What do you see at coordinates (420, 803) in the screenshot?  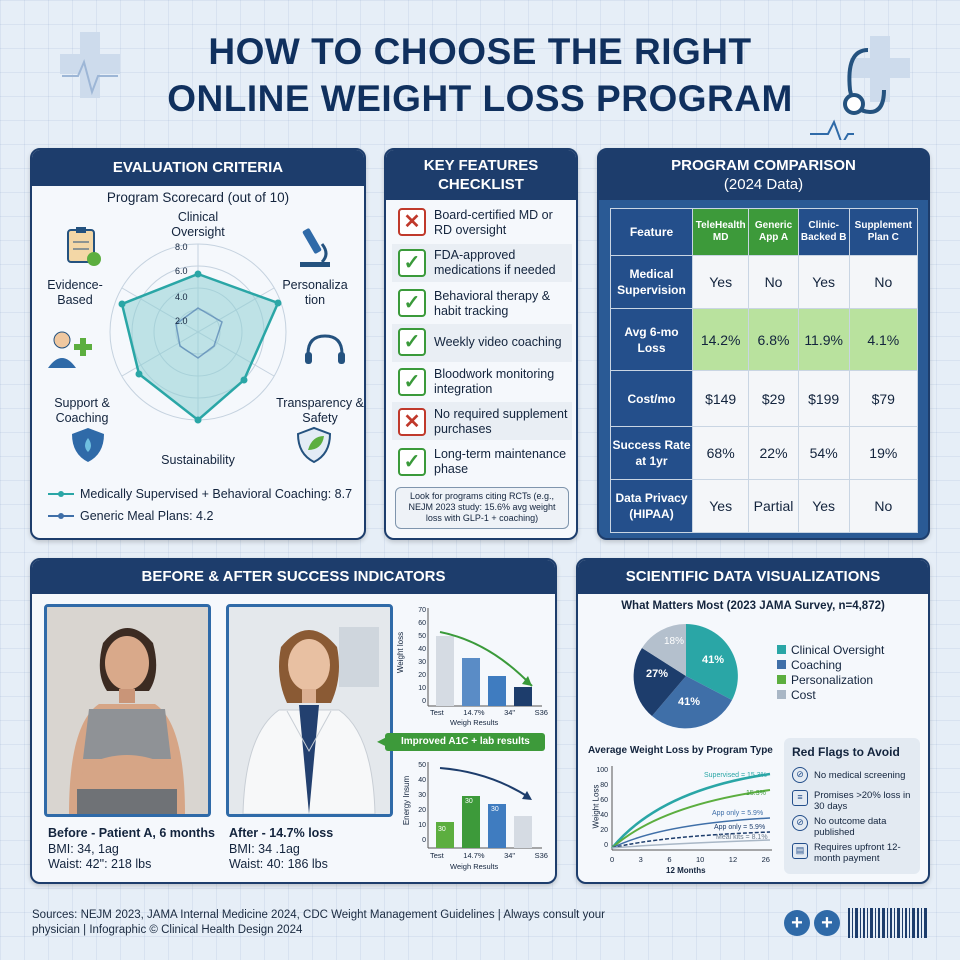 I see `chart2-yticks: 50 40 30 20 10 0` at bounding box center [420, 803].